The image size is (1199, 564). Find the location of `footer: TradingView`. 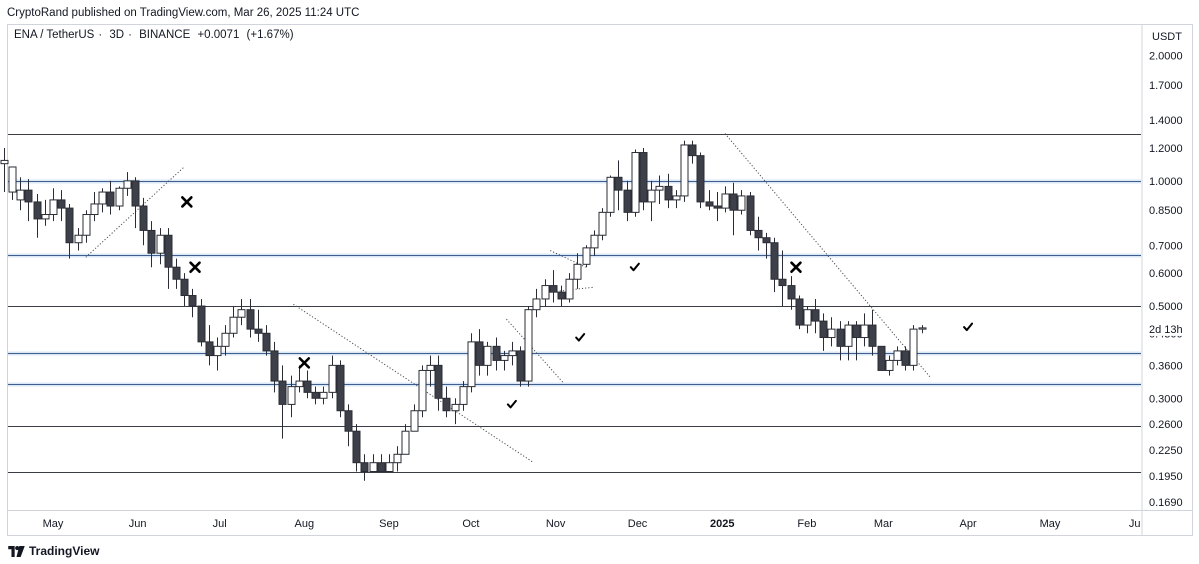

footer: TradingView is located at coordinates (53, 551).